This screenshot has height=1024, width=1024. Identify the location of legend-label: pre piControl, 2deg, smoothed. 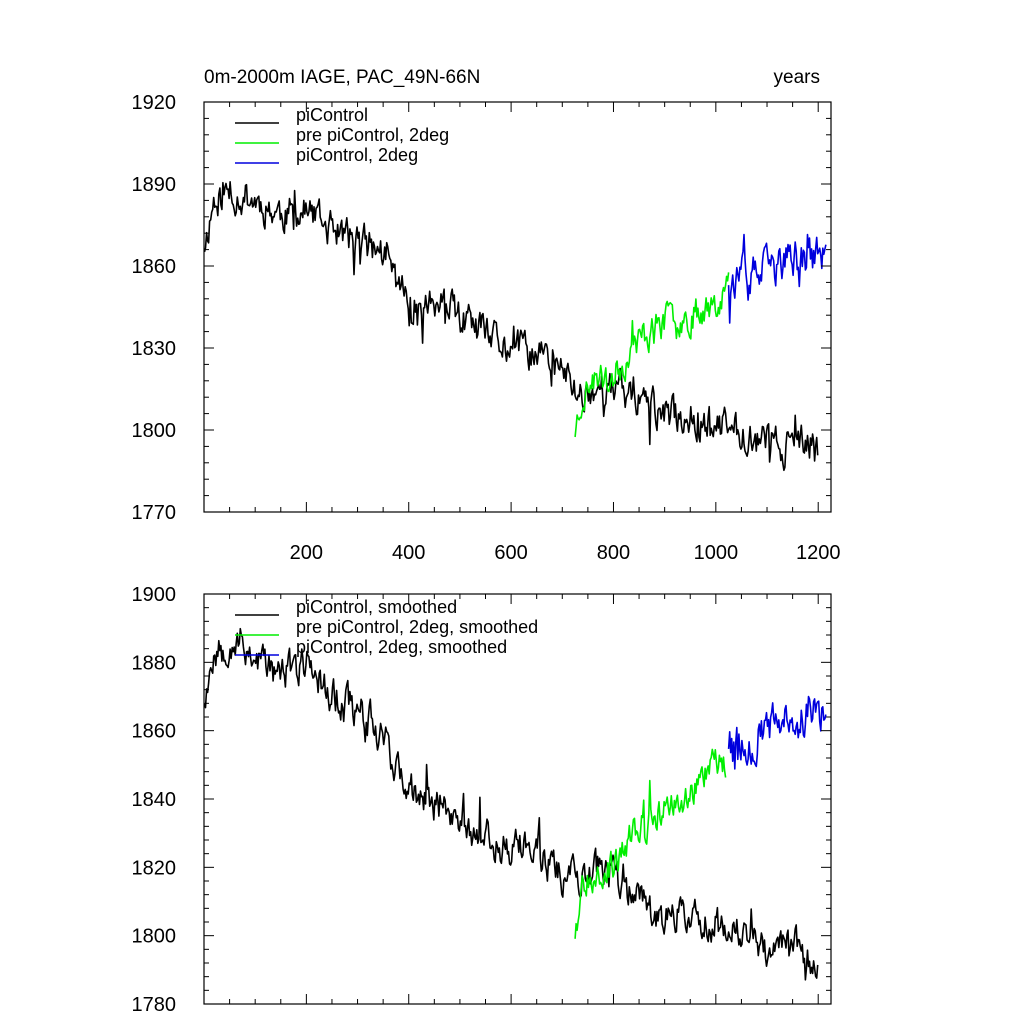
(417, 627).